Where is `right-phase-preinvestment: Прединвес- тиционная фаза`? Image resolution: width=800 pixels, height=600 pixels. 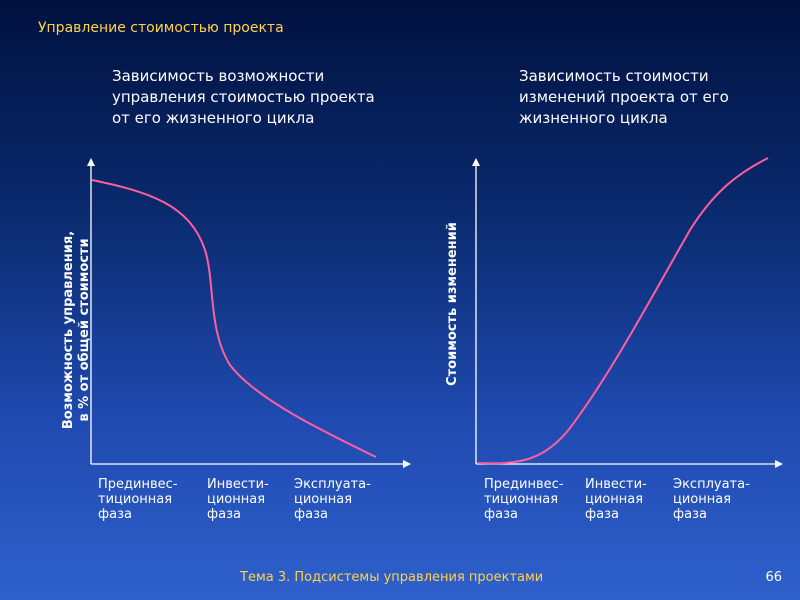
right-phase-preinvestment: Прединвес- тиционная фаза is located at coordinates (523, 499).